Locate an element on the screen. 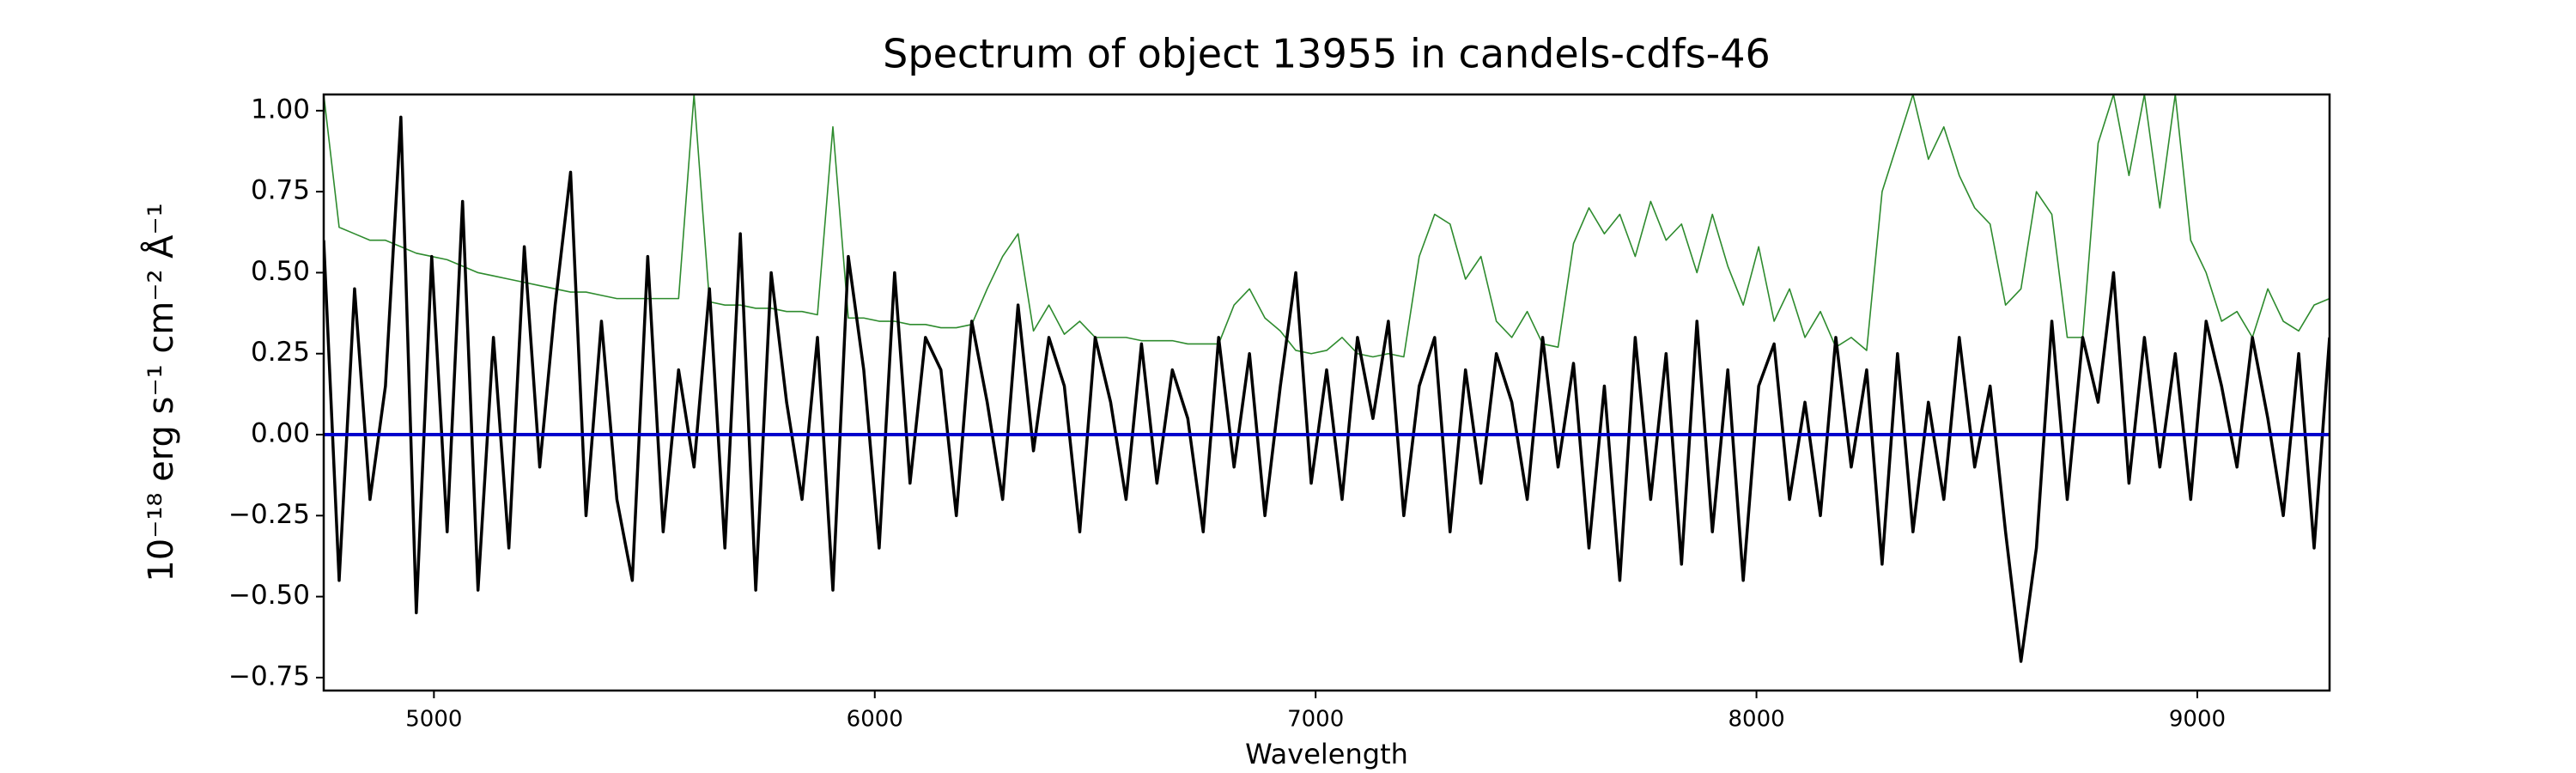  x-axis-label: Wavelength is located at coordinates (1327, 754).